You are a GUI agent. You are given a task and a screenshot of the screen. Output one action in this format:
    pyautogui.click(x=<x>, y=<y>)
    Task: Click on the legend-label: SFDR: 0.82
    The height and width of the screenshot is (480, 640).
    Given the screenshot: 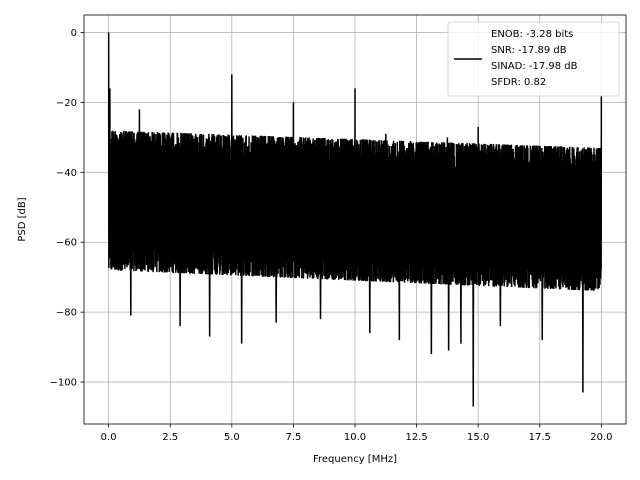 What is the action you would take?
    pyautogui.click(x=518, y=82)
    